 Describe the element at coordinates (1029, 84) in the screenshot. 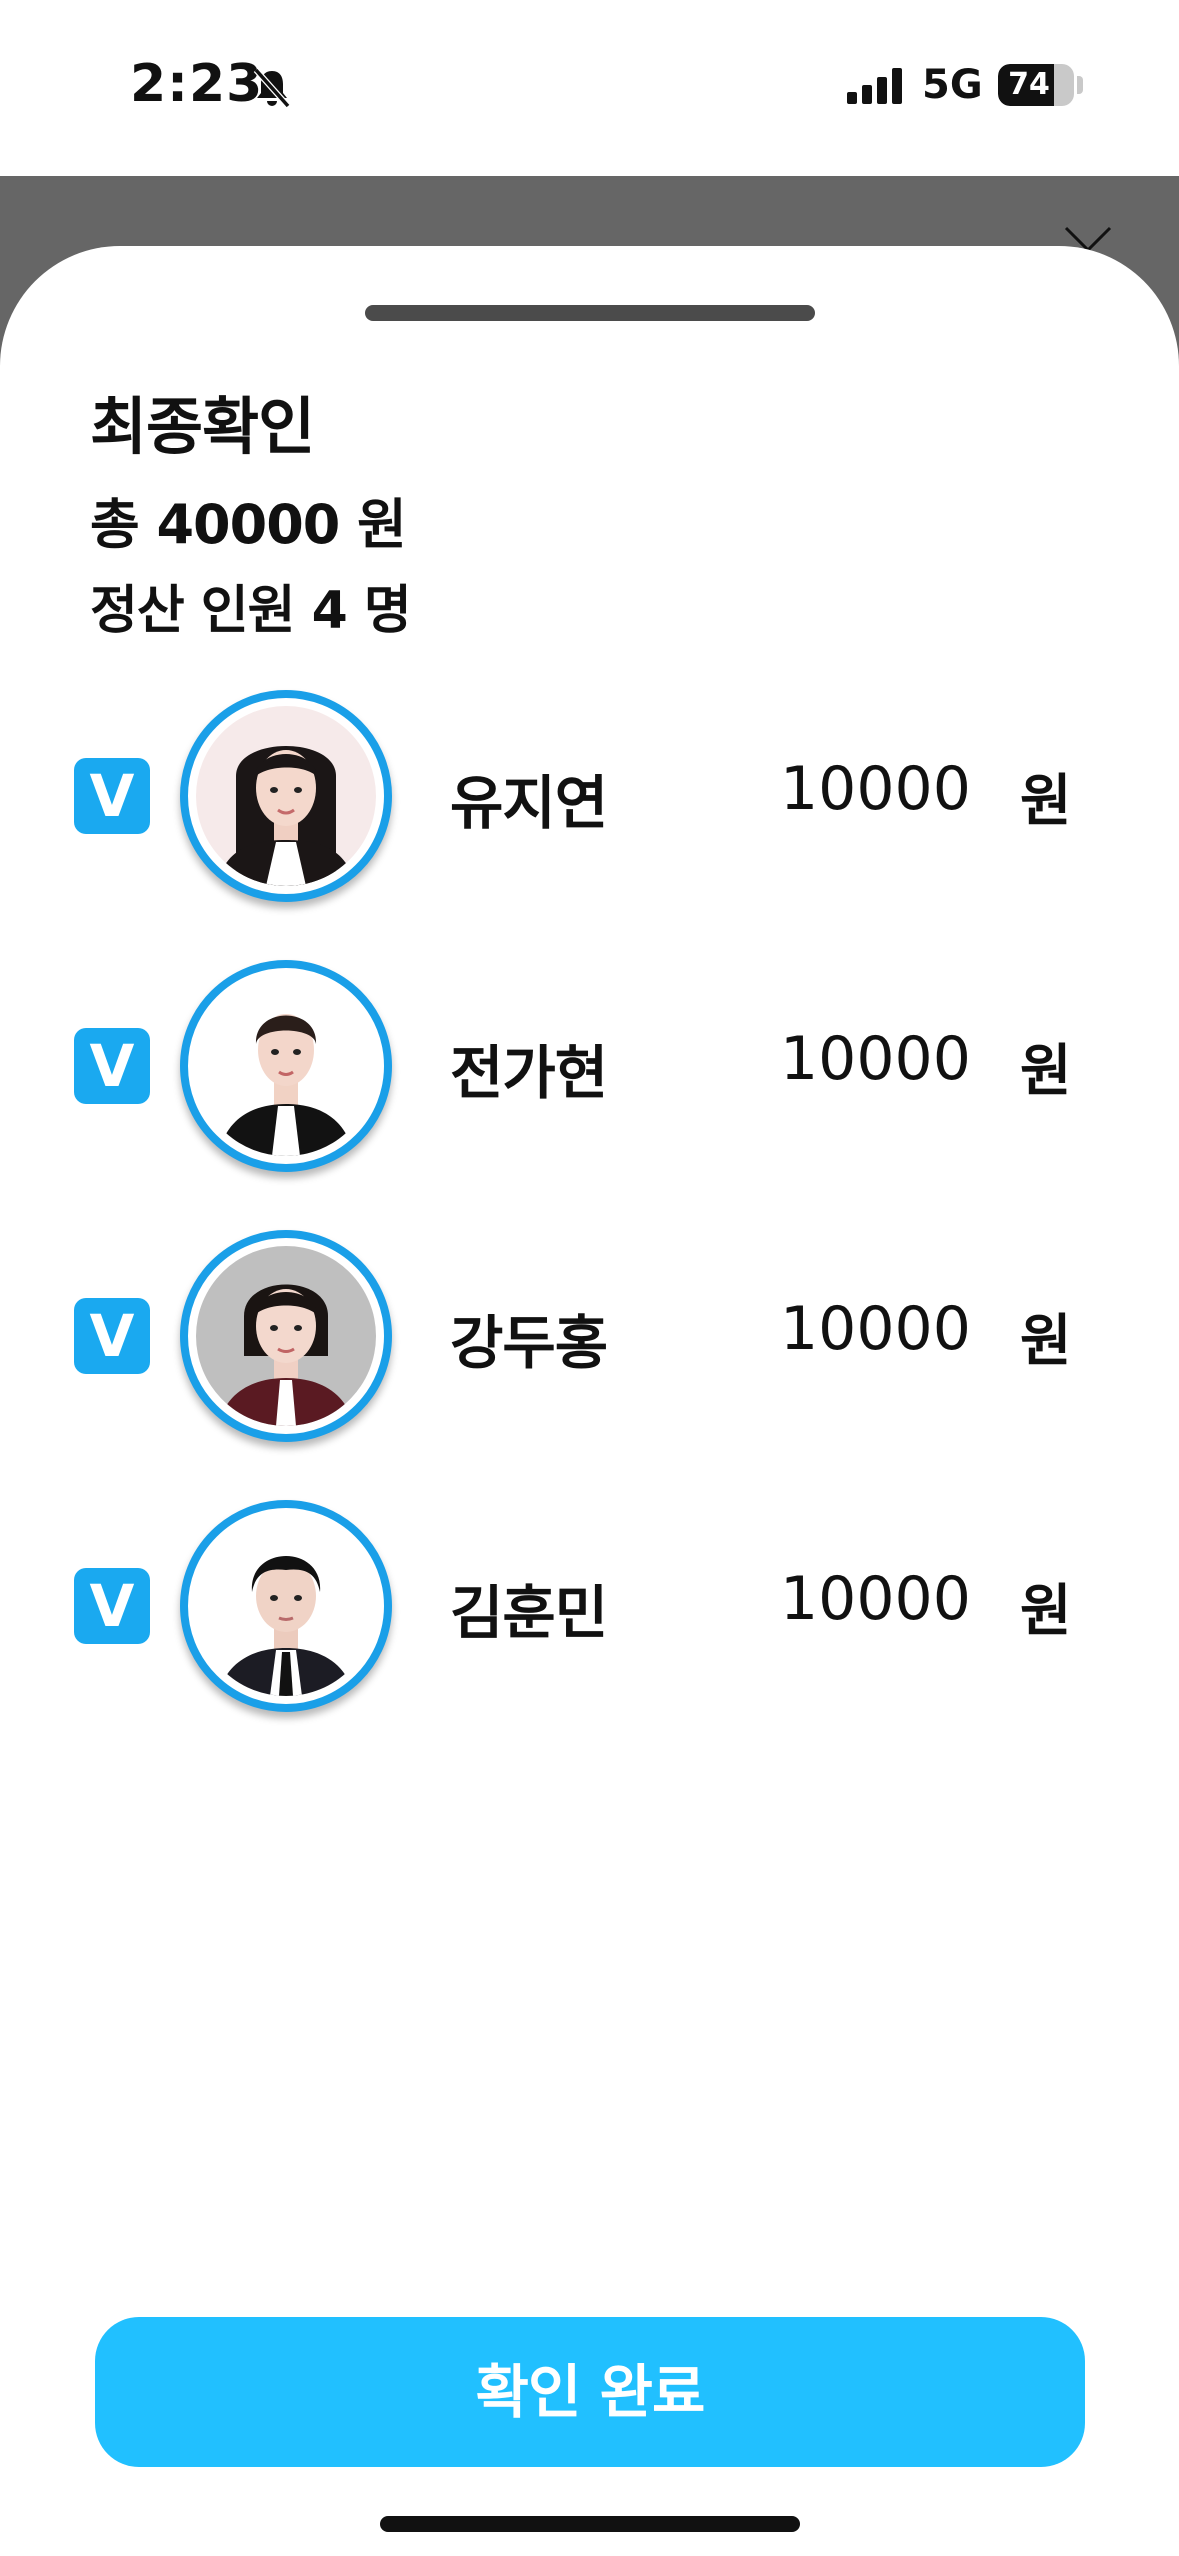

I see `battery-percent: 74` at that location.